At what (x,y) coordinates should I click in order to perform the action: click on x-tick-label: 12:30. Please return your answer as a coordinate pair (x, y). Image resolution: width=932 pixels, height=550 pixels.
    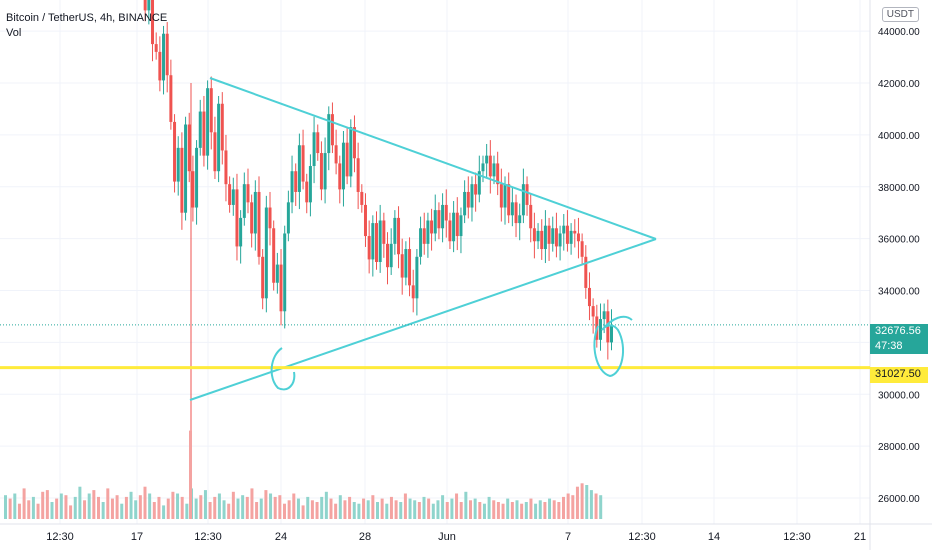
    Looking at the image, I should click on (208, 537).